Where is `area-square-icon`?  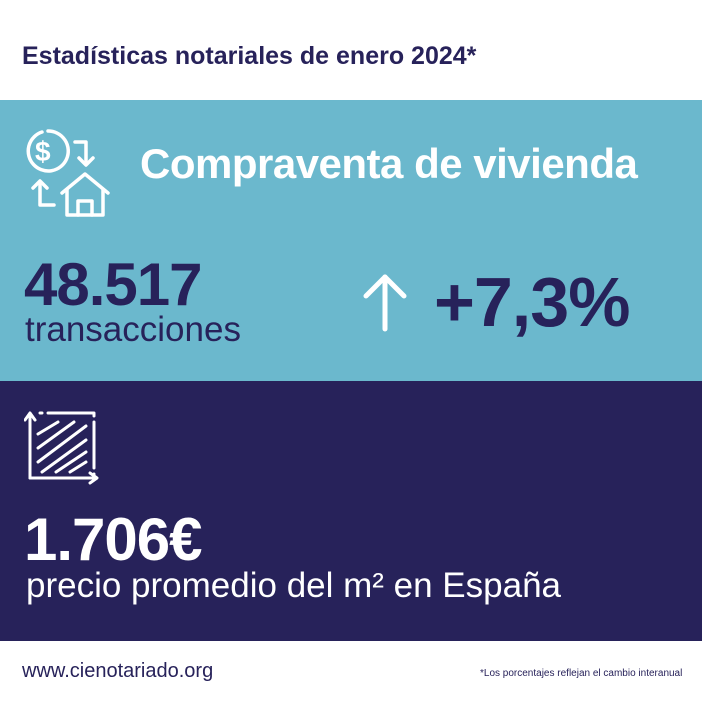 area-square-icon is located at coordinates (61, 448).